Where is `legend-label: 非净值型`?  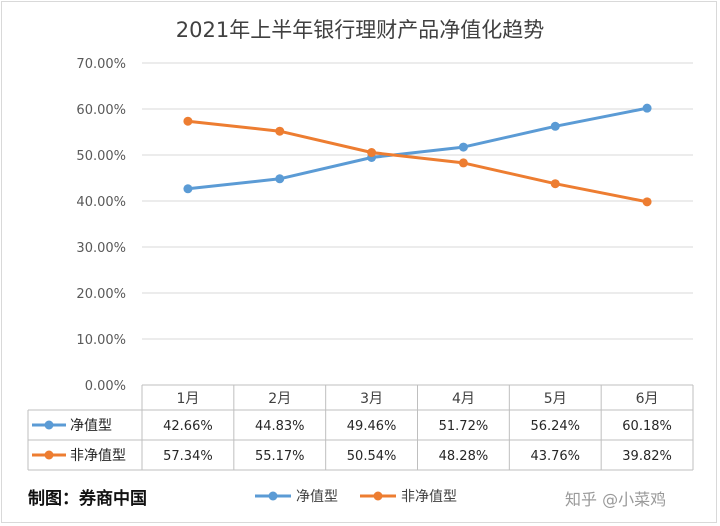 legend-label: 非净值型 is located at coordinates (429, 497).